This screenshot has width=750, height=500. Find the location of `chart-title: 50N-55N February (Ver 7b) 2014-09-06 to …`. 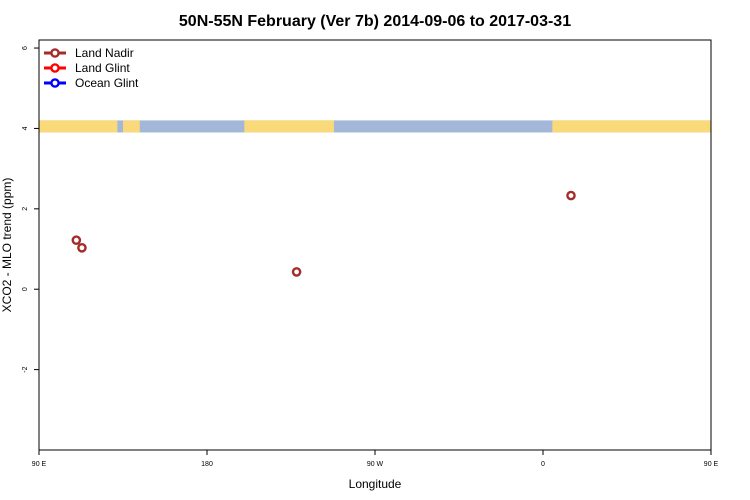

chart-title: 50N-55N February (Ver 7b) 2014-09-06 to … is located at coordinates (375, 21).